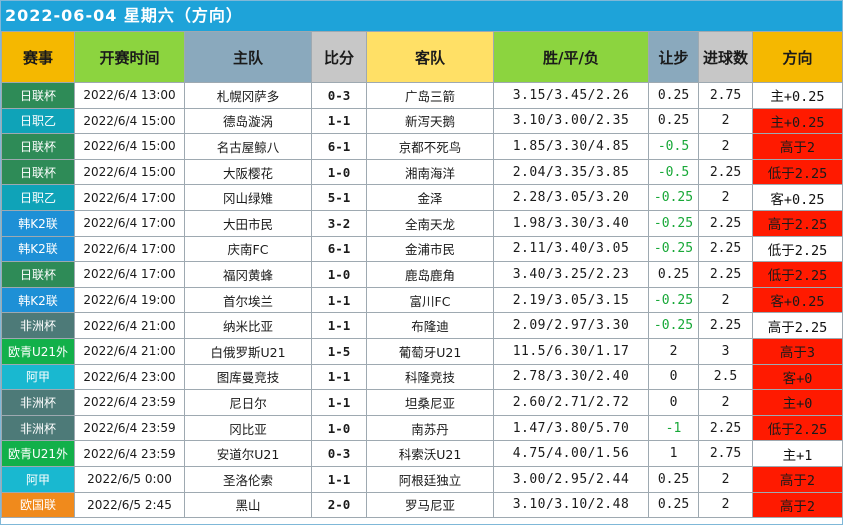 The height and width of the screenshot is (525, 843). What do you see at coordinates (248, 300) in the screenshot?
I see `home-team-cell: 首尔埃兰` at bounding box center [248, 300].